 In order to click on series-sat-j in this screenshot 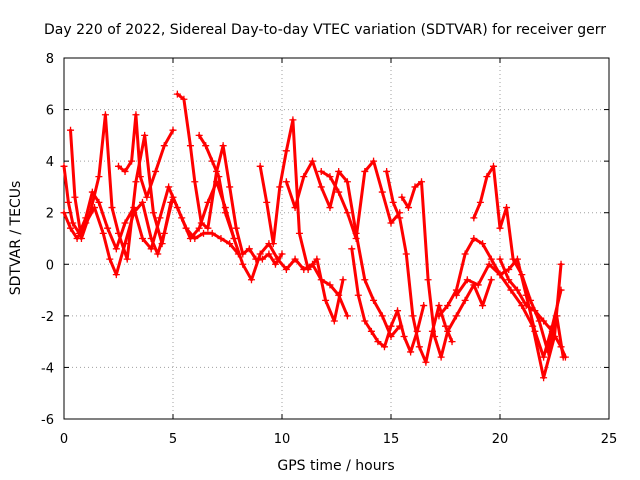, I will do `click(388, 300)`.